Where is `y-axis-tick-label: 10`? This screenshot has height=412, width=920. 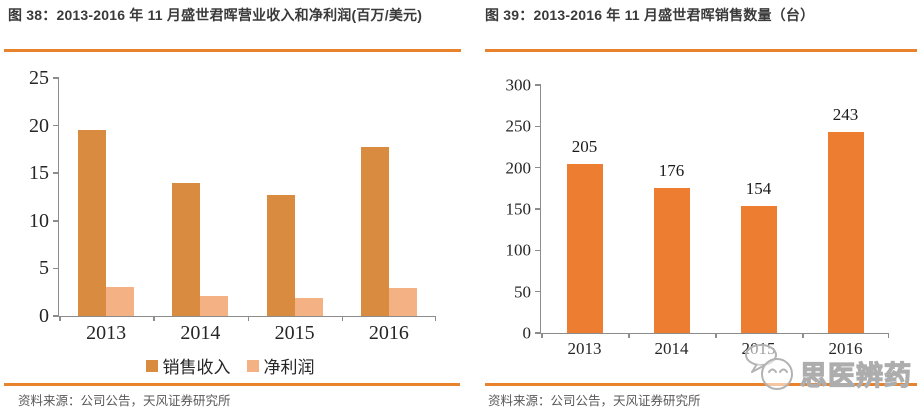 y-axis-tick-label: 10 is located at coordinates (39, 220).